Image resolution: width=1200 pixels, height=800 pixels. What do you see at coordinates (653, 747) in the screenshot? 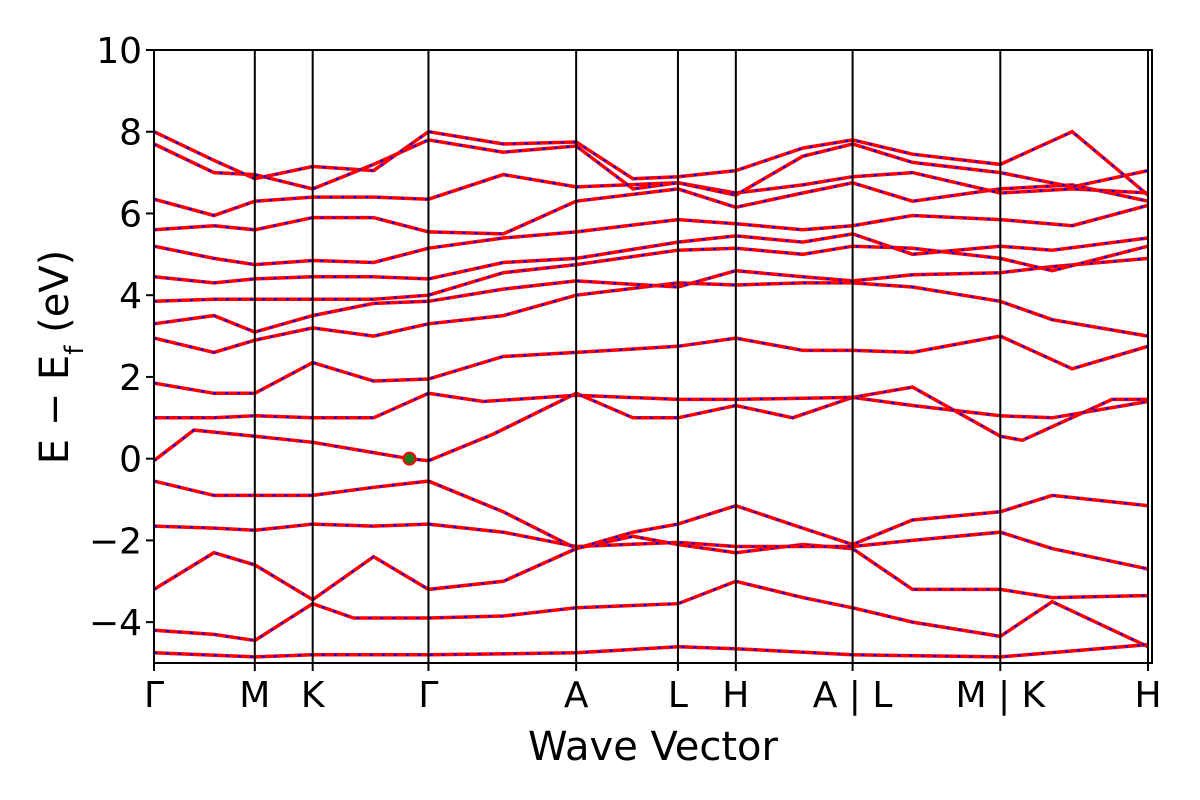
I see `x-axis-title: Wave Vector` at bounding box center [653, 747].